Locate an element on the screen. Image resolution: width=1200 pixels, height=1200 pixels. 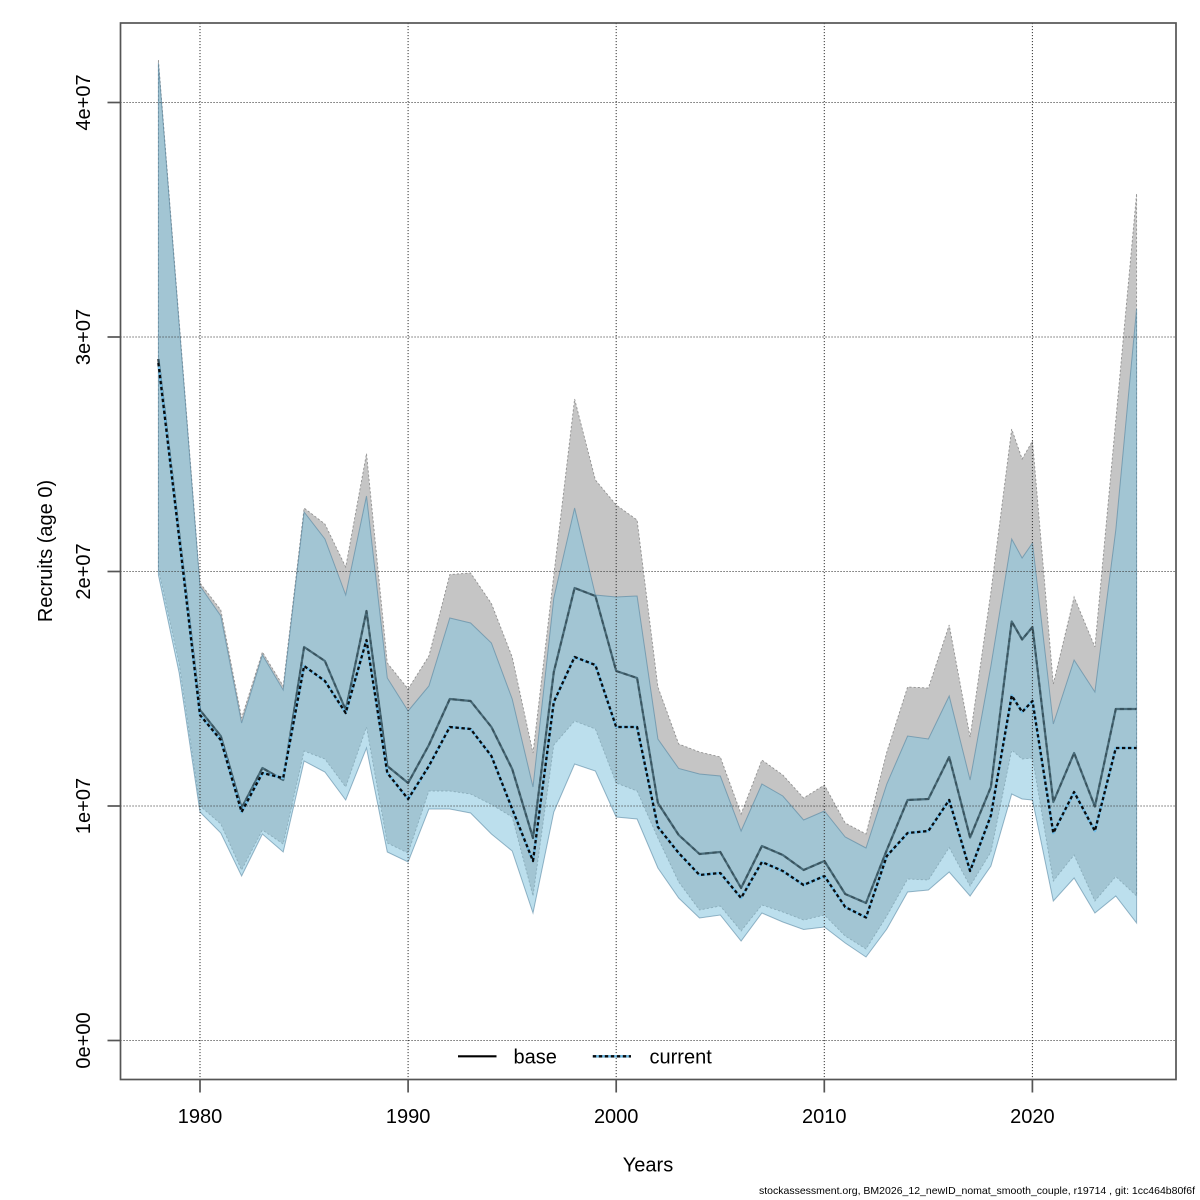
svg-text: 3e+07 is located at coordinates (84, 337).